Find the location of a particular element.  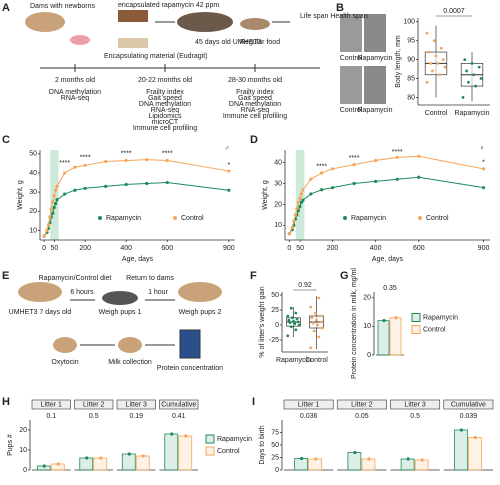

panel-letter: I is located at coordinates (253, 402).